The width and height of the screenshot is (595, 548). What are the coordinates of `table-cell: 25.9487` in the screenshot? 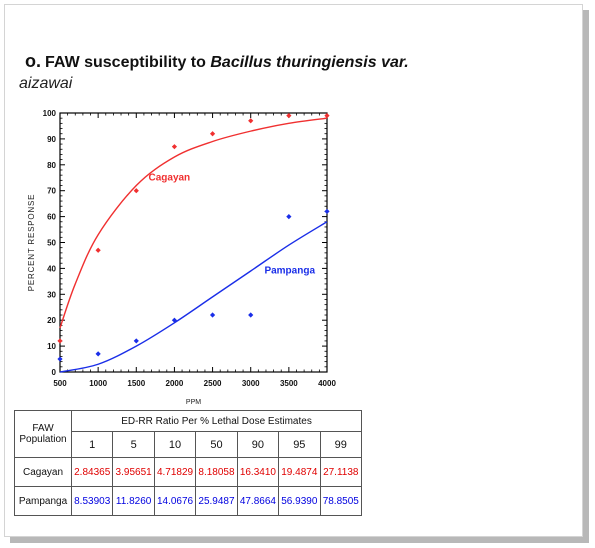 It's located at (216, 501).